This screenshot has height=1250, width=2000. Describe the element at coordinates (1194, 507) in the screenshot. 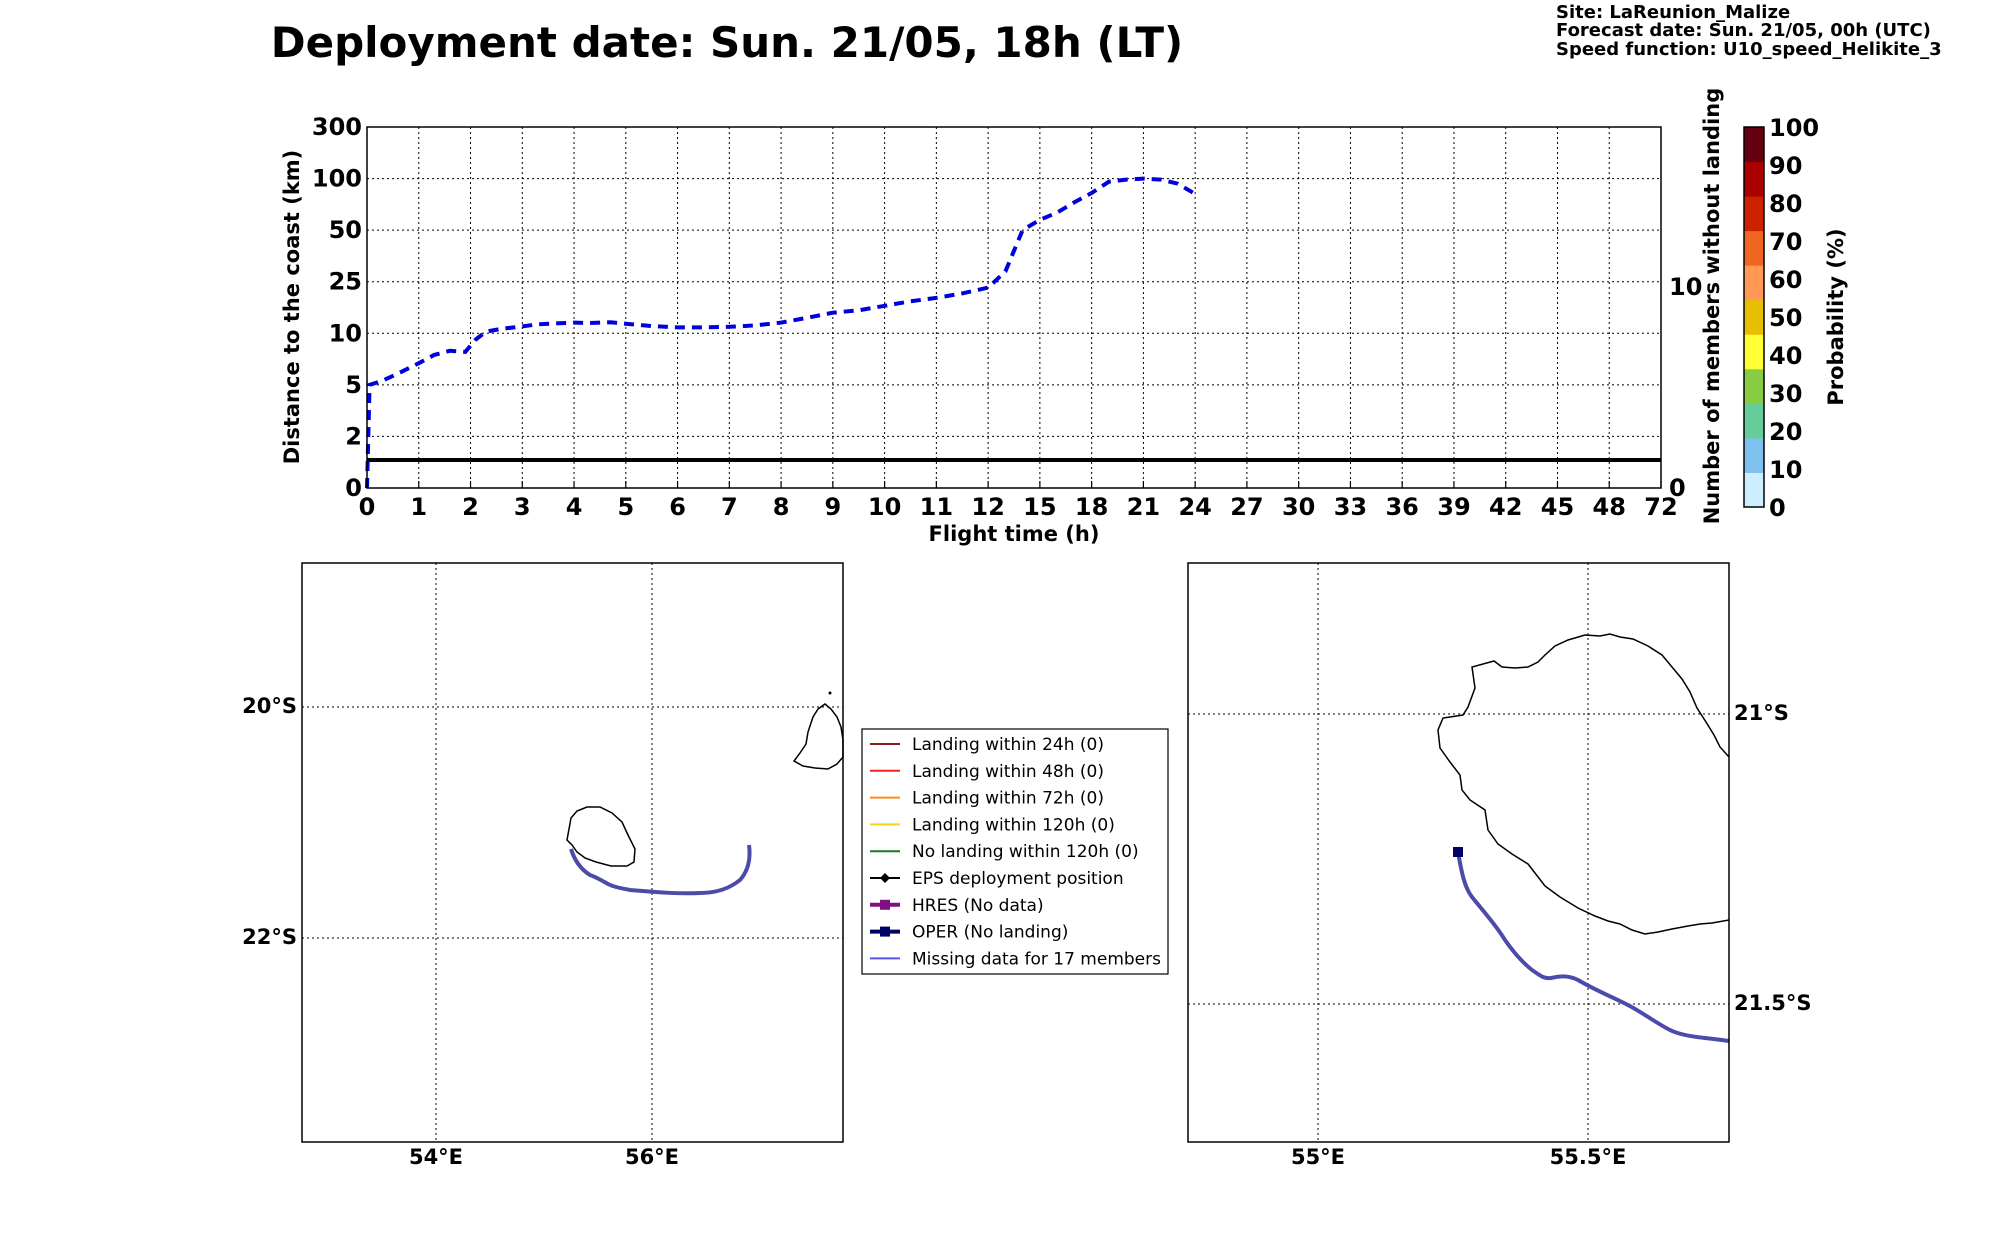

I see `x-tick-label: 24` at that location.